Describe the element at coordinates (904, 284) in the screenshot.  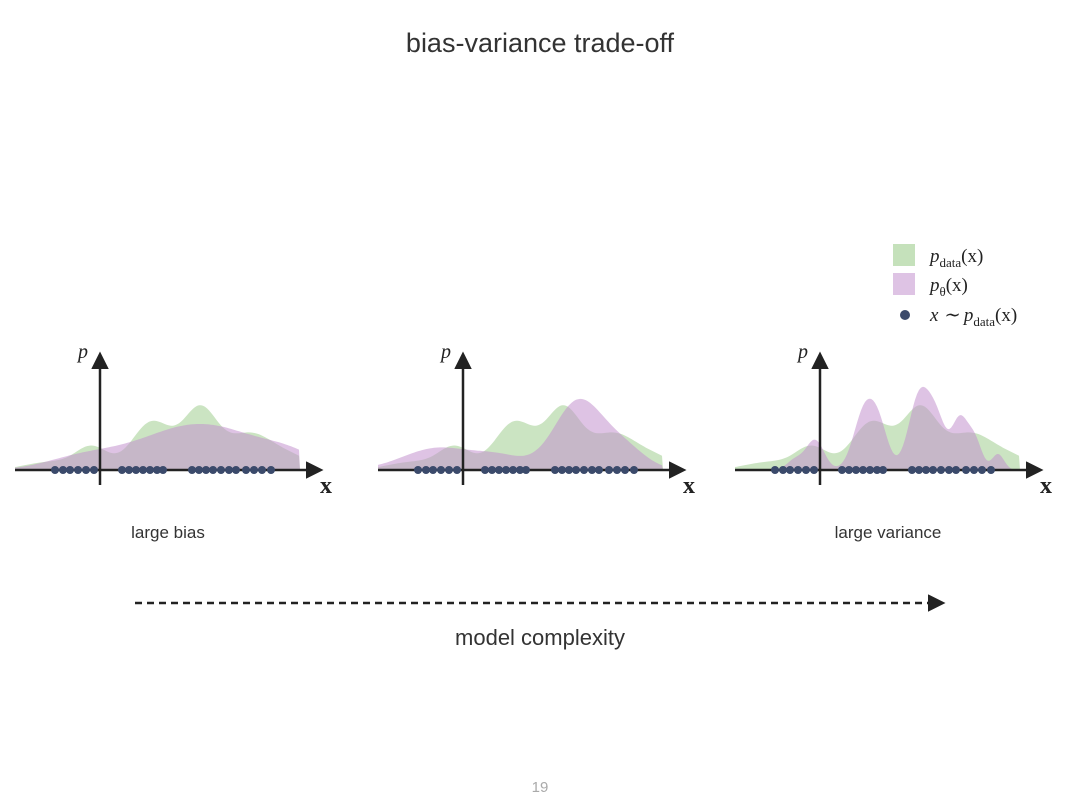
I see `legend-swatch` at that location.